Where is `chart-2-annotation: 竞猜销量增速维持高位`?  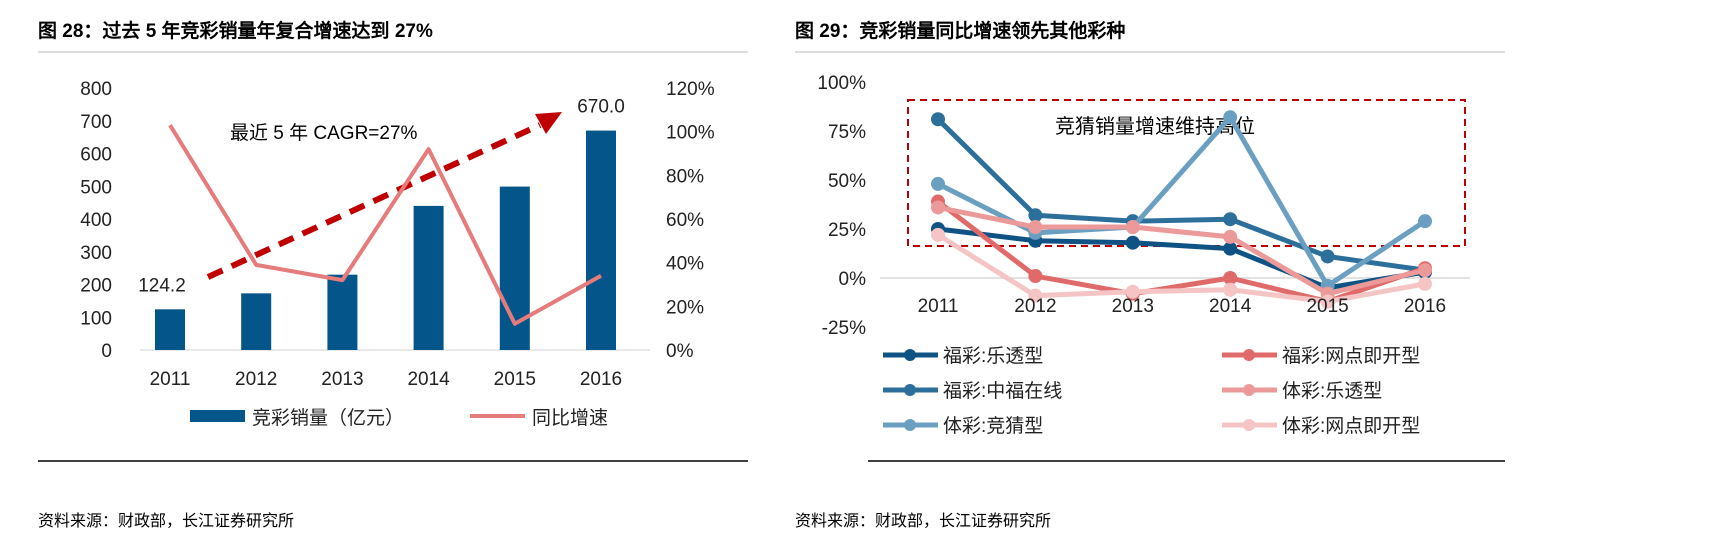 chart-2-annotation: 竞猜销量增速维持高位 is located at coordinates (1155, 126).